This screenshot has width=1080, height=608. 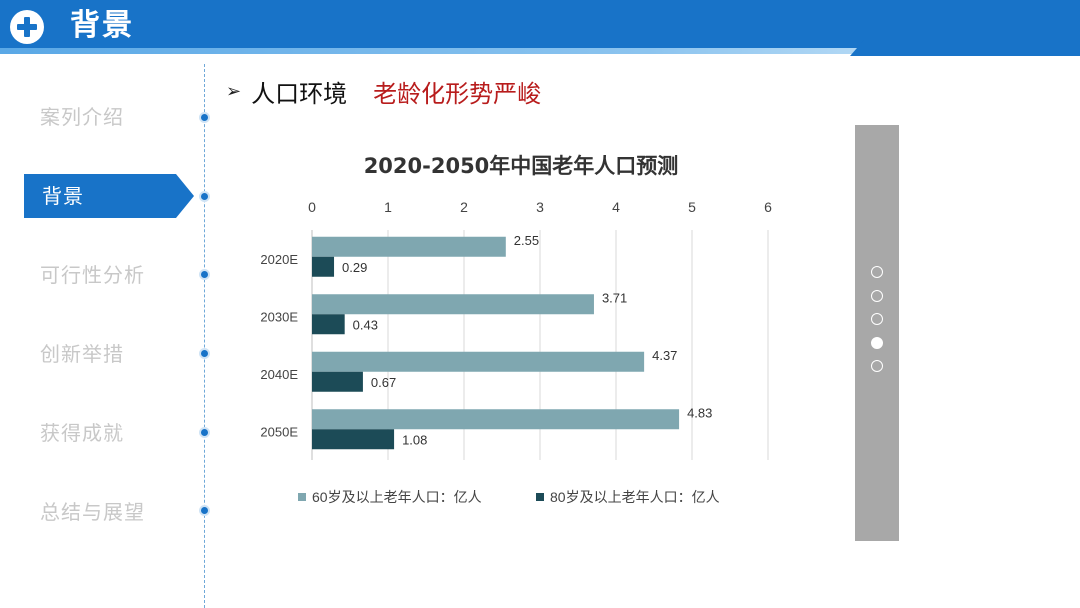 What do you see at coordinates (354, 267) in the screenshot?
I see `data-label: 0.29` at bounding box center [354, 267].